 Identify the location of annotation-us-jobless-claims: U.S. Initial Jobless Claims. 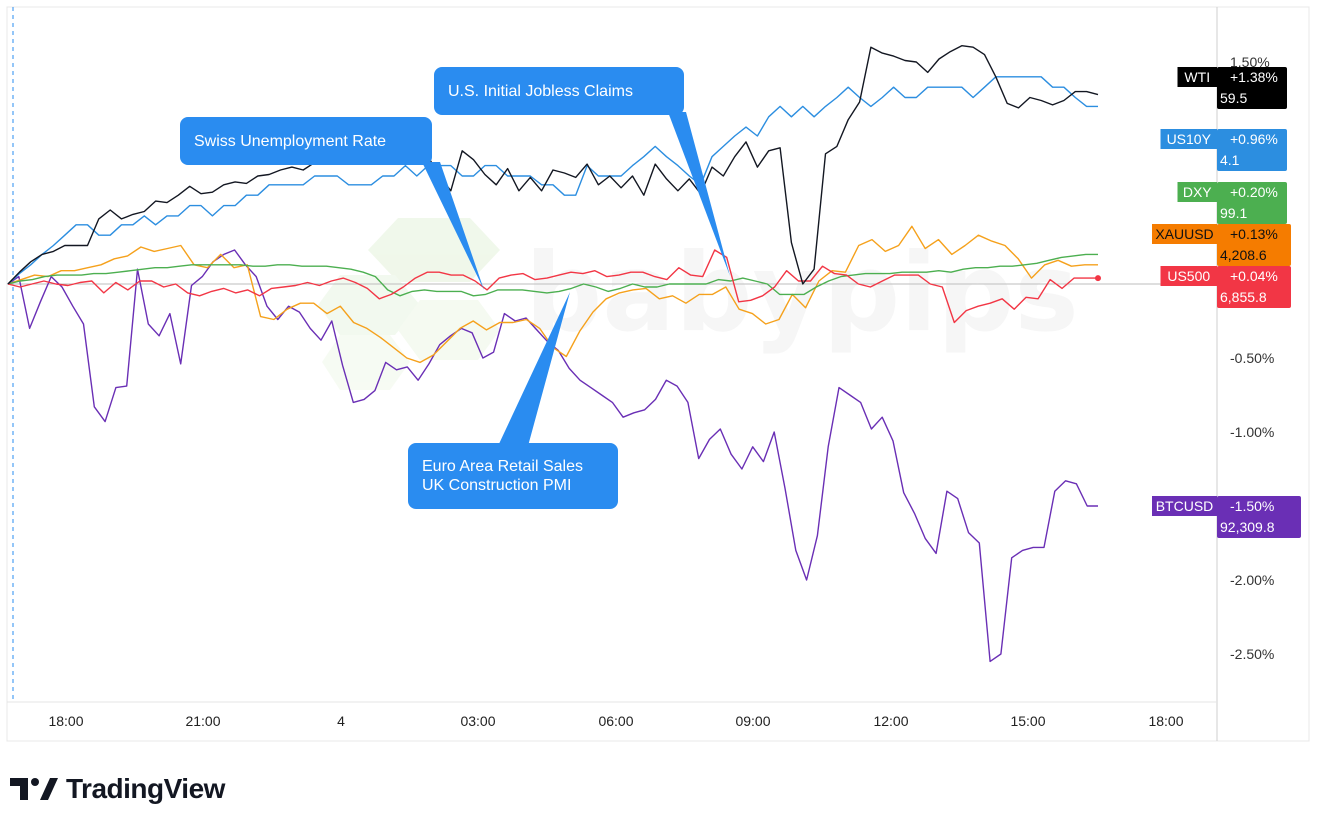
(559, 91).